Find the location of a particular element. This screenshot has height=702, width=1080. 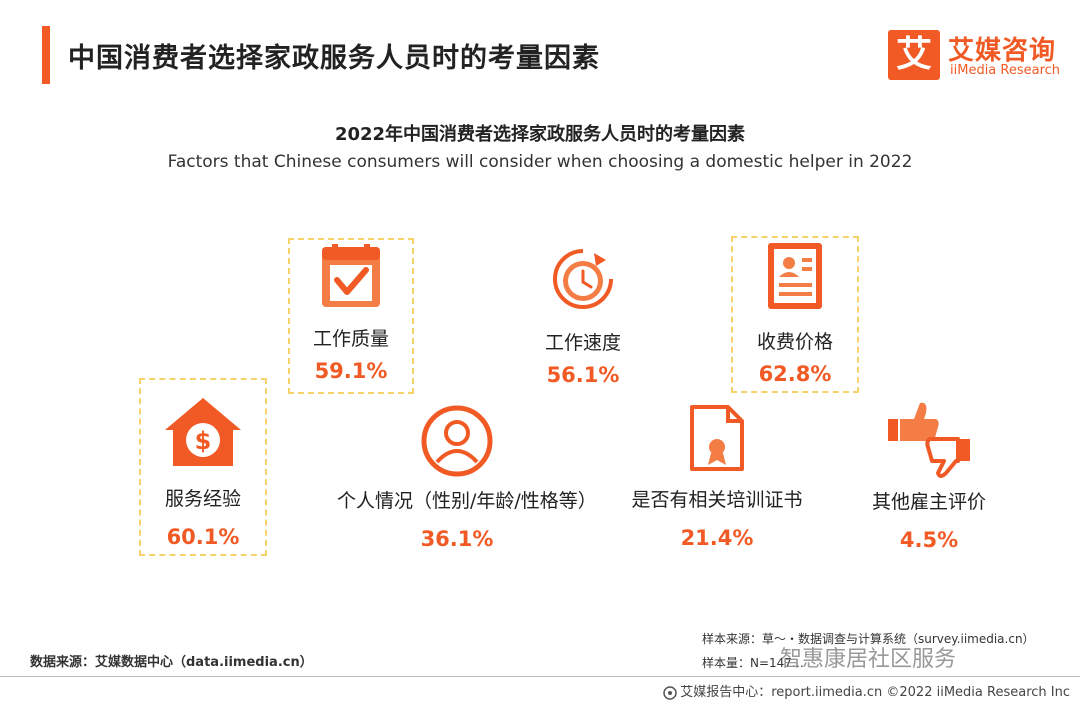

factor-value: 56.1% is located at coordinates (583, 375).